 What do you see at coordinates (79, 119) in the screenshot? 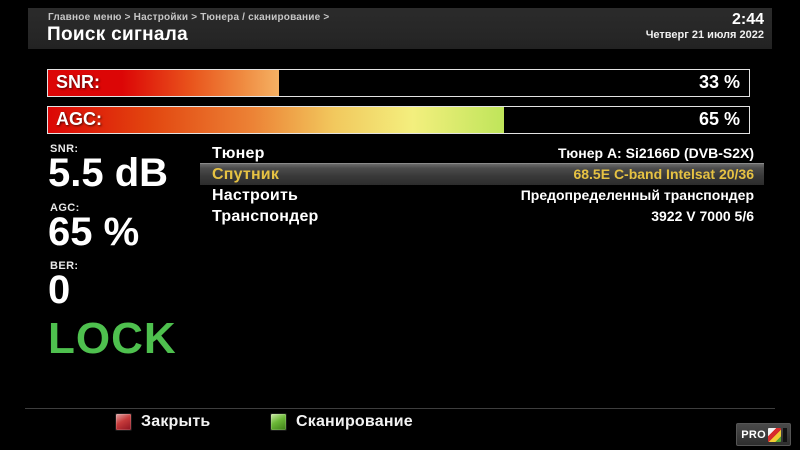
I see `agc-bar-label: AGC:` at bounding box center [79, 119].